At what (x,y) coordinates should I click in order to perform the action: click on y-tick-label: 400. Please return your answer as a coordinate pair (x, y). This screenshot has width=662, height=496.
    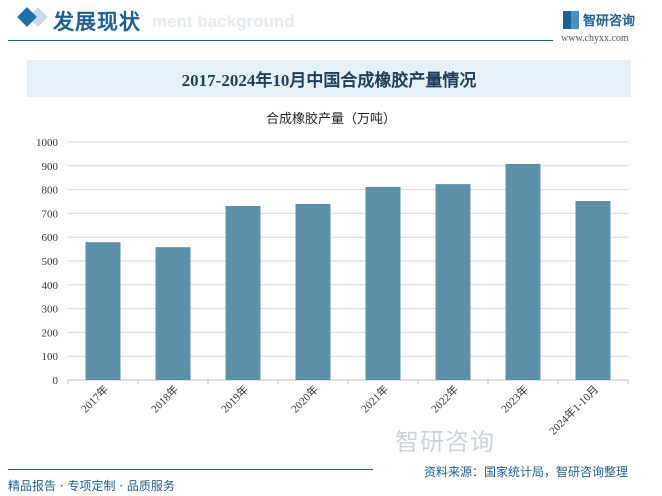
    Looking at the image, I should click on (50, 286).